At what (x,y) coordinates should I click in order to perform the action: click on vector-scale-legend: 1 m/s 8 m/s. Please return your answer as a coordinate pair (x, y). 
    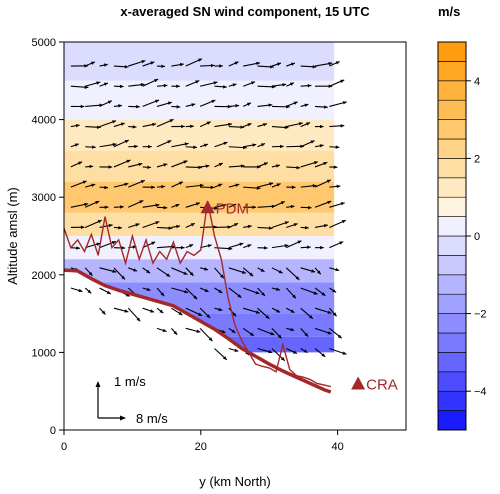
    Looking at the image, I should click on (131, 400).